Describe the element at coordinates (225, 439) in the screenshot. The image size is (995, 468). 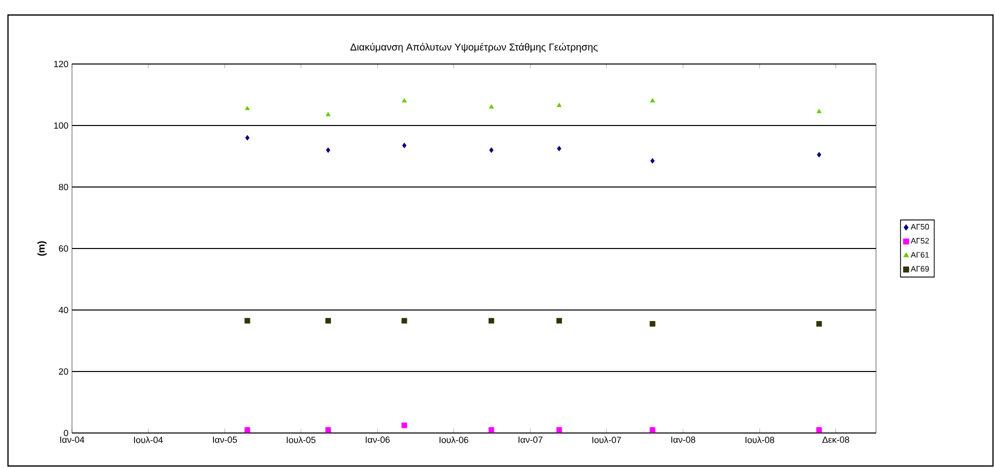
I see `x-tick-label: Ιαν-05` at that location.